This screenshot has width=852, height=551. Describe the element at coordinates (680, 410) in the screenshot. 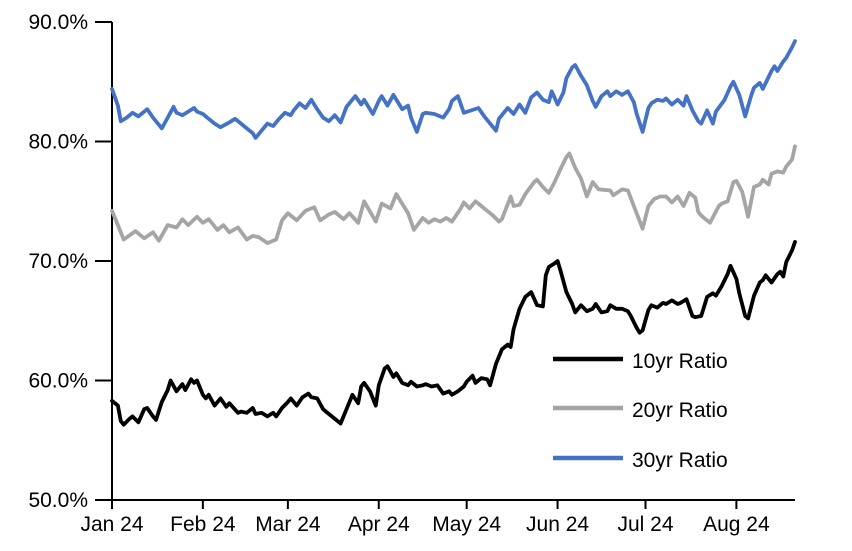

I see `legend-label-20yr: 20yr Ratio` at that location.